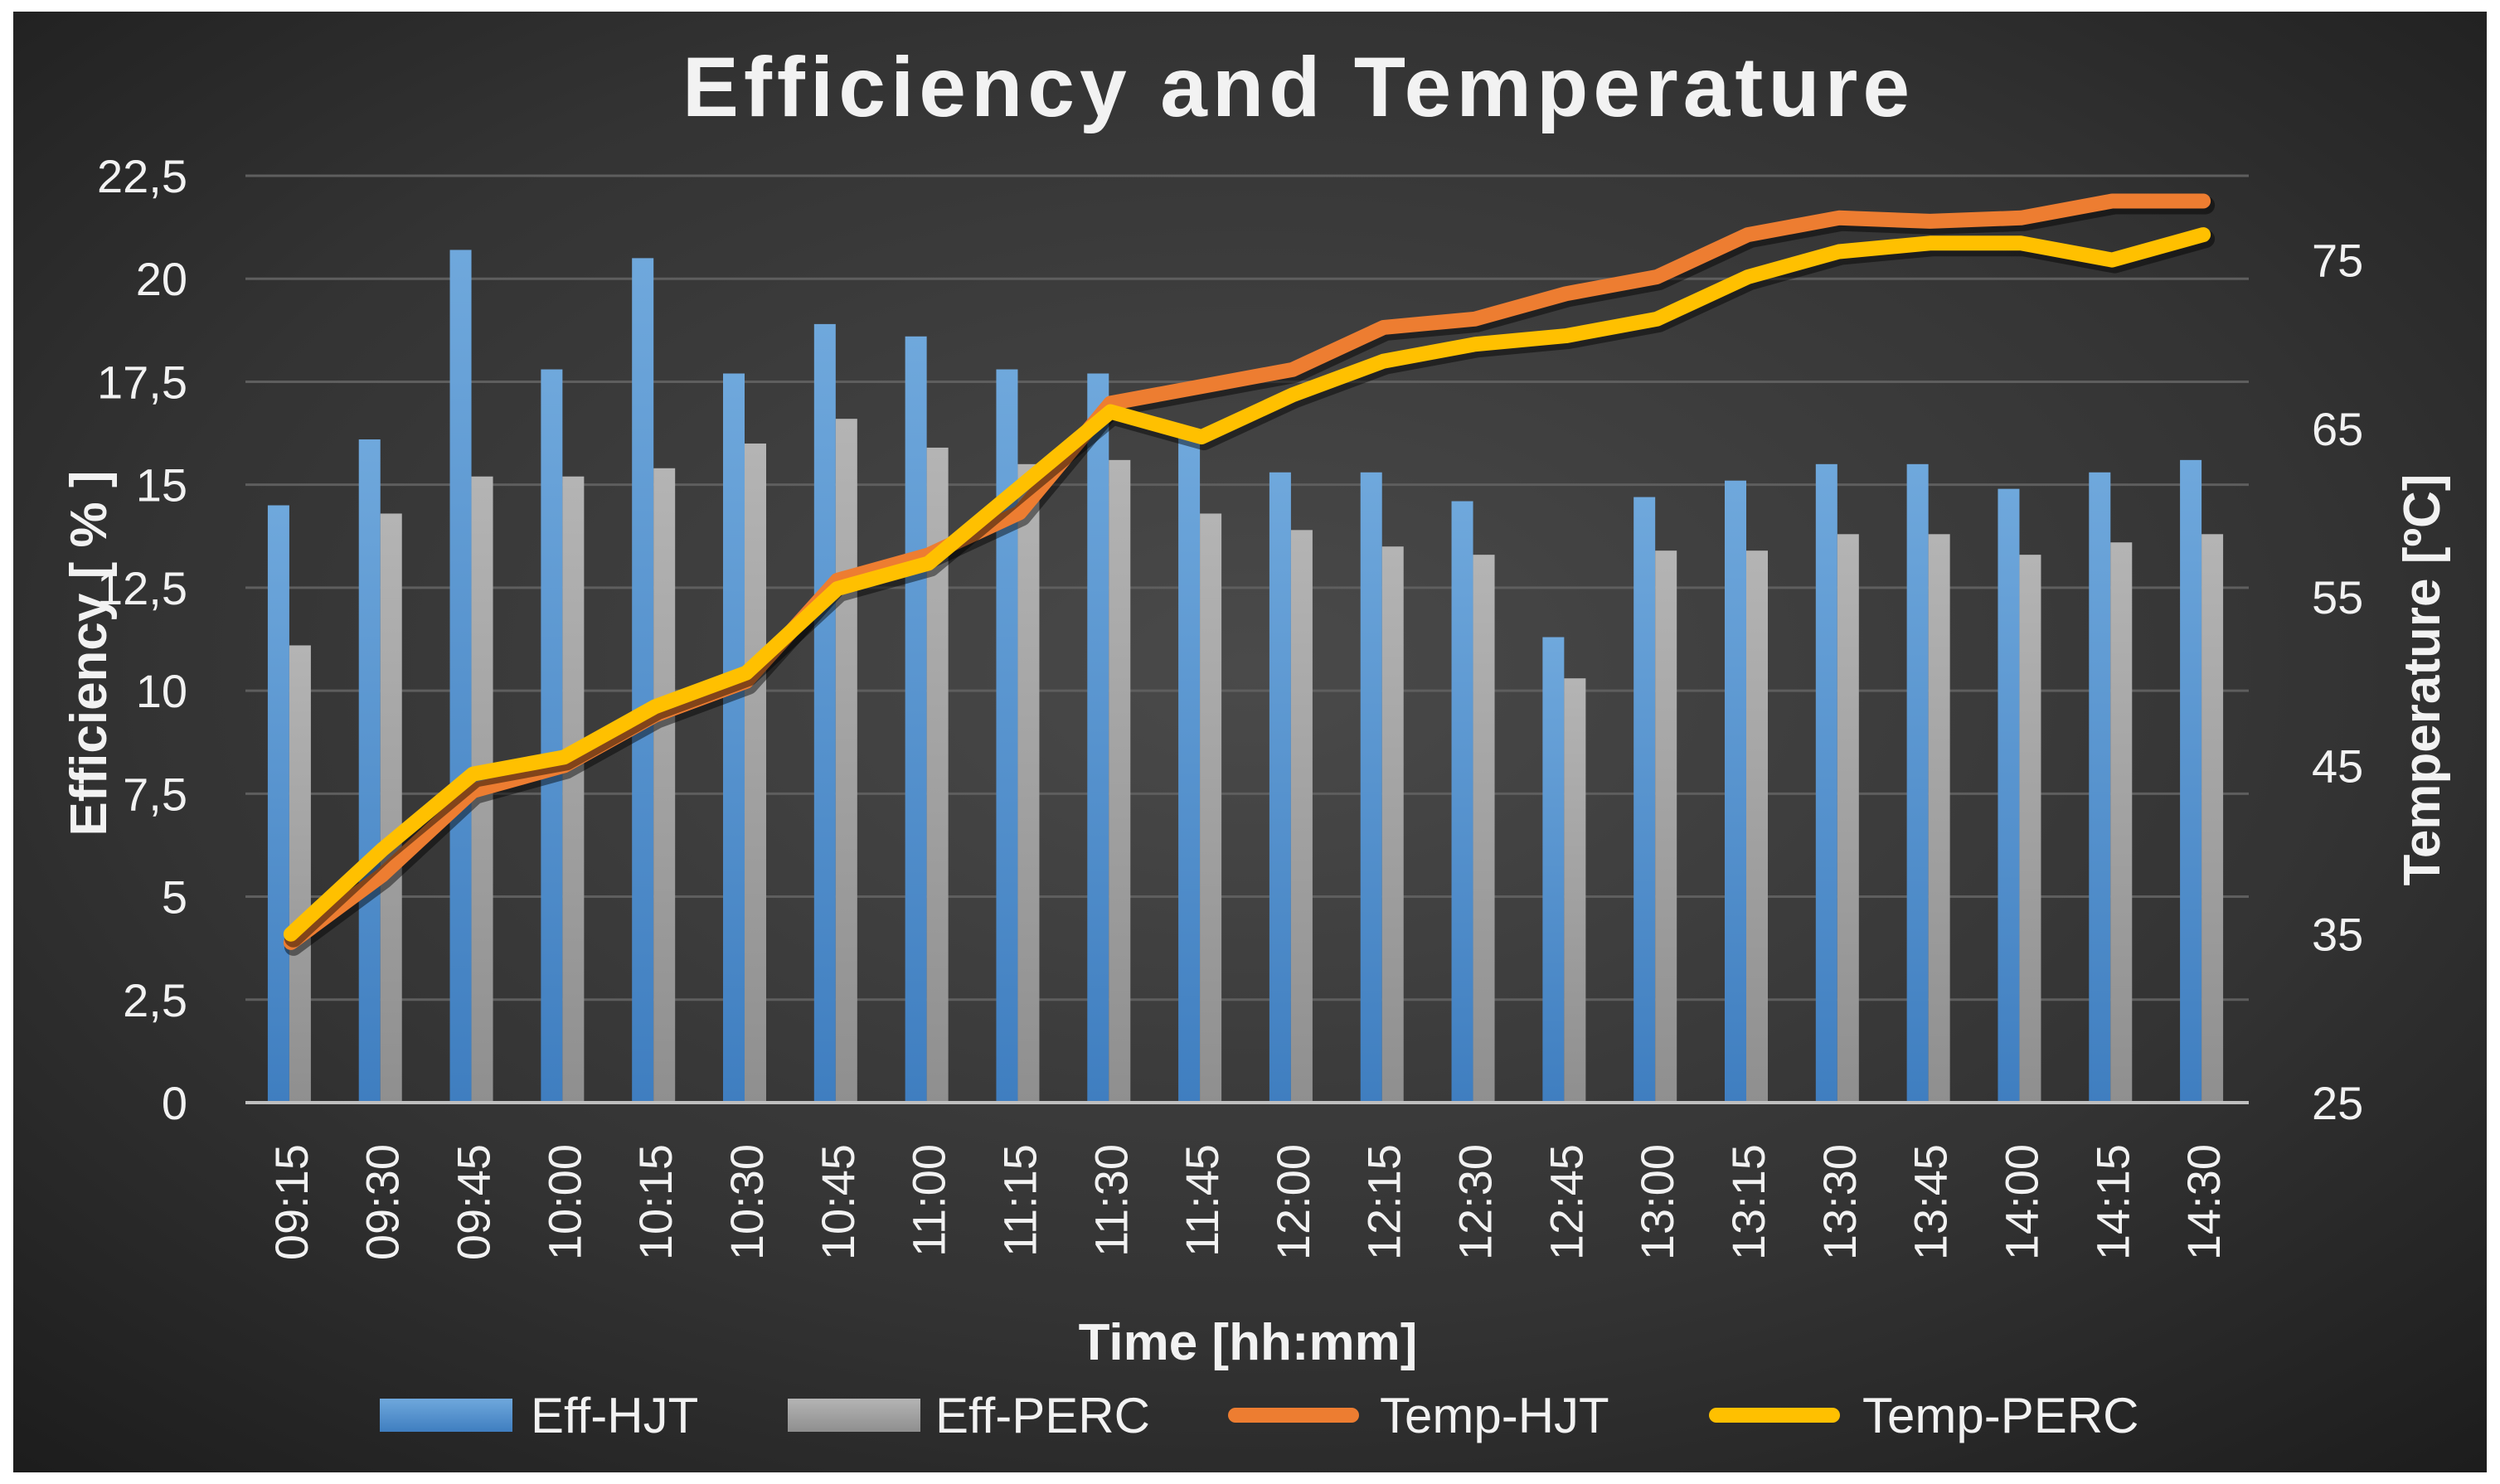 The height and width of the screenshot is (1484, 2500). I want to click on y-tick-label: 10, so click(161, 691).